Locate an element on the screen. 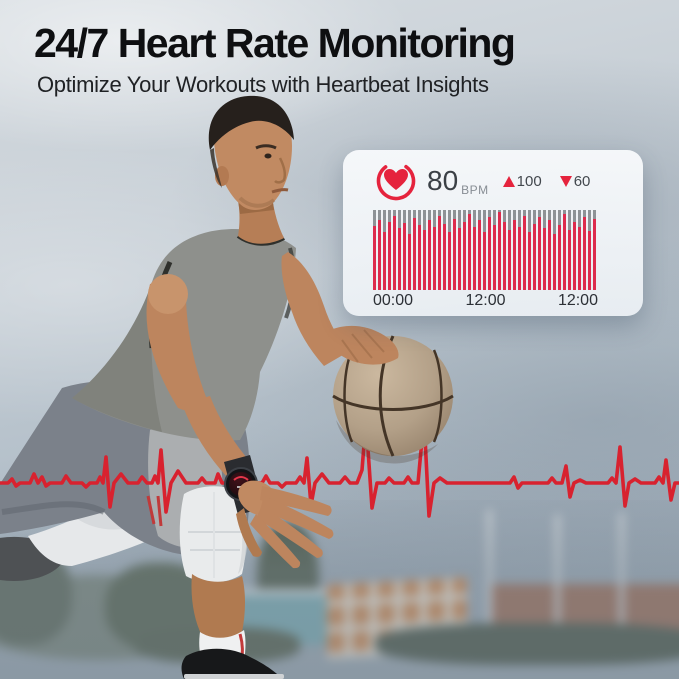 This screenshot has width=679, height=679. heart-rate-widget: 80 BPM 100 60 00:00 12:00 12:00 is located at coordinates (493, 233).